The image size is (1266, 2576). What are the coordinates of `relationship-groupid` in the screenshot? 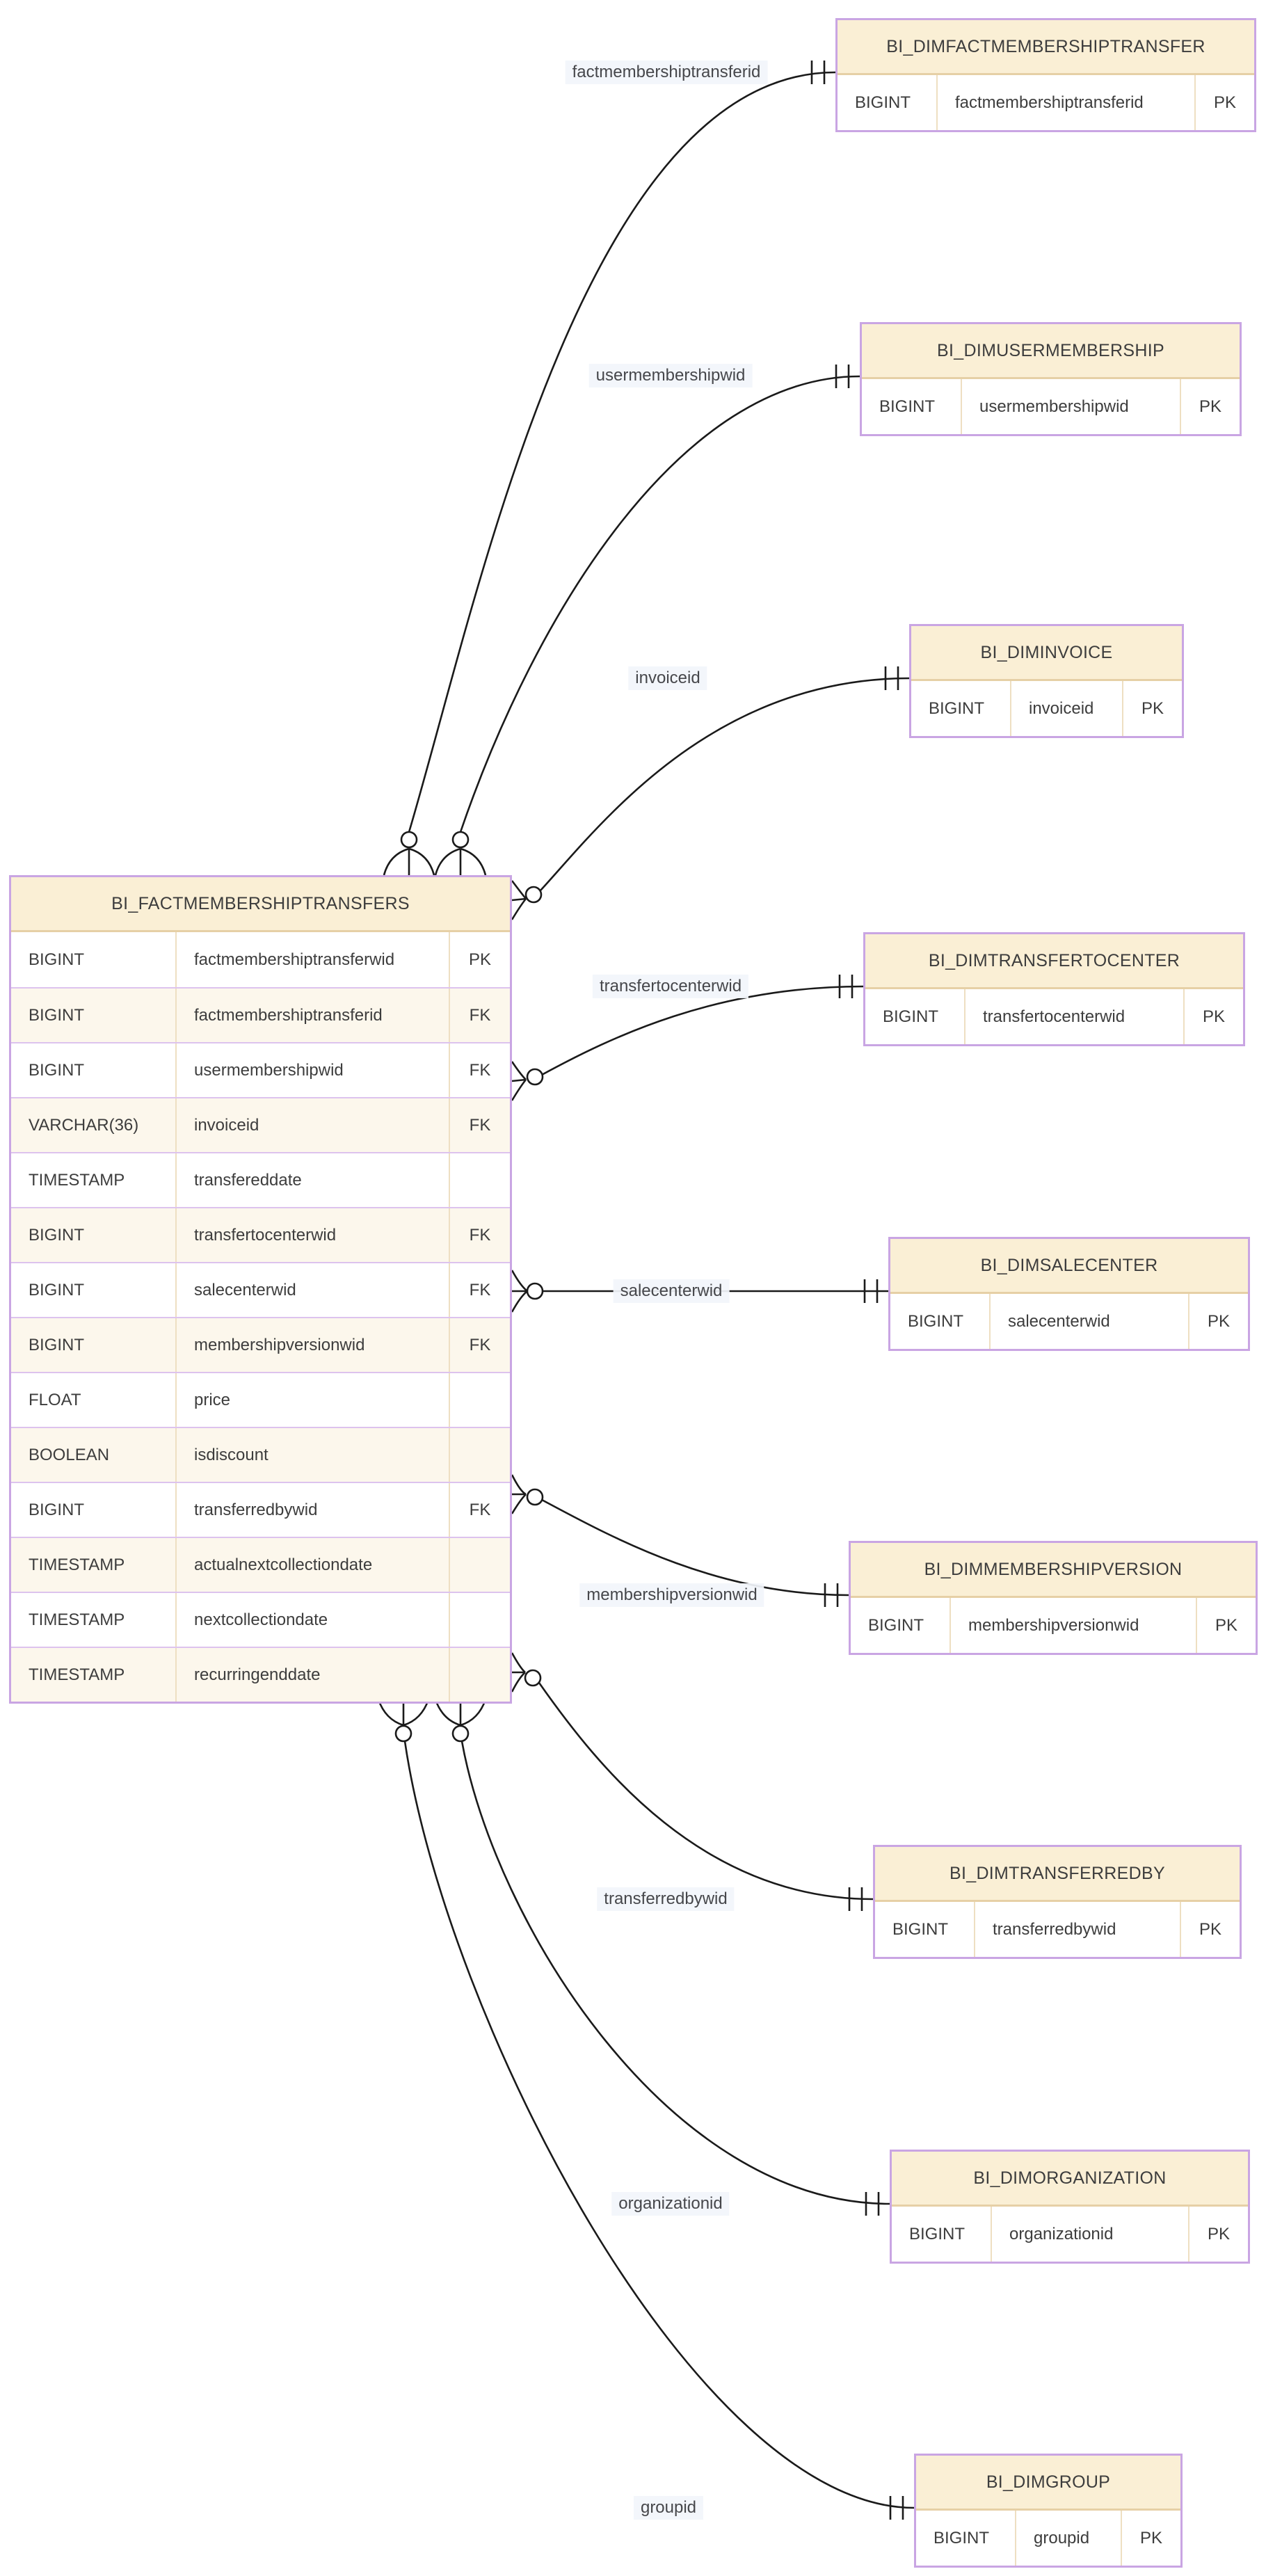 It's located at (646, 2109).